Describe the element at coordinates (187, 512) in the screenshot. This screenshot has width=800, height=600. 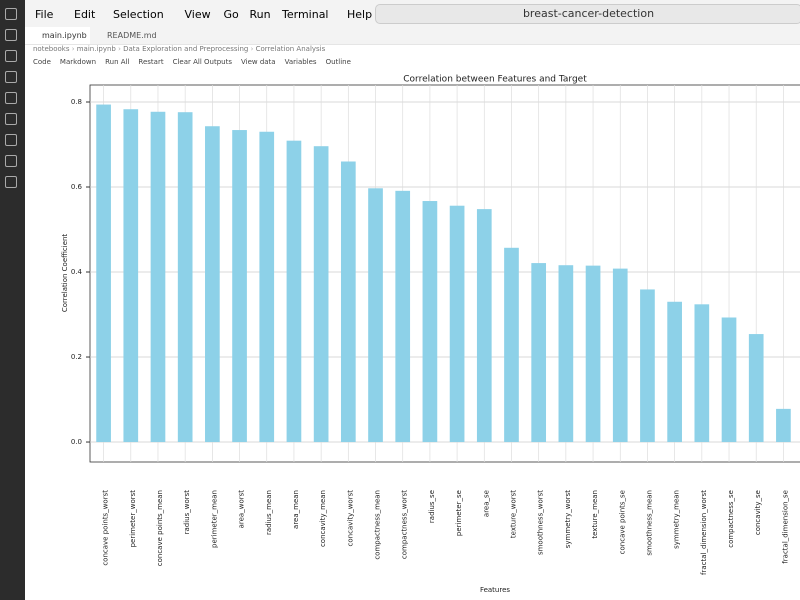
I see `x-tick-label: radius_worst` at that location.